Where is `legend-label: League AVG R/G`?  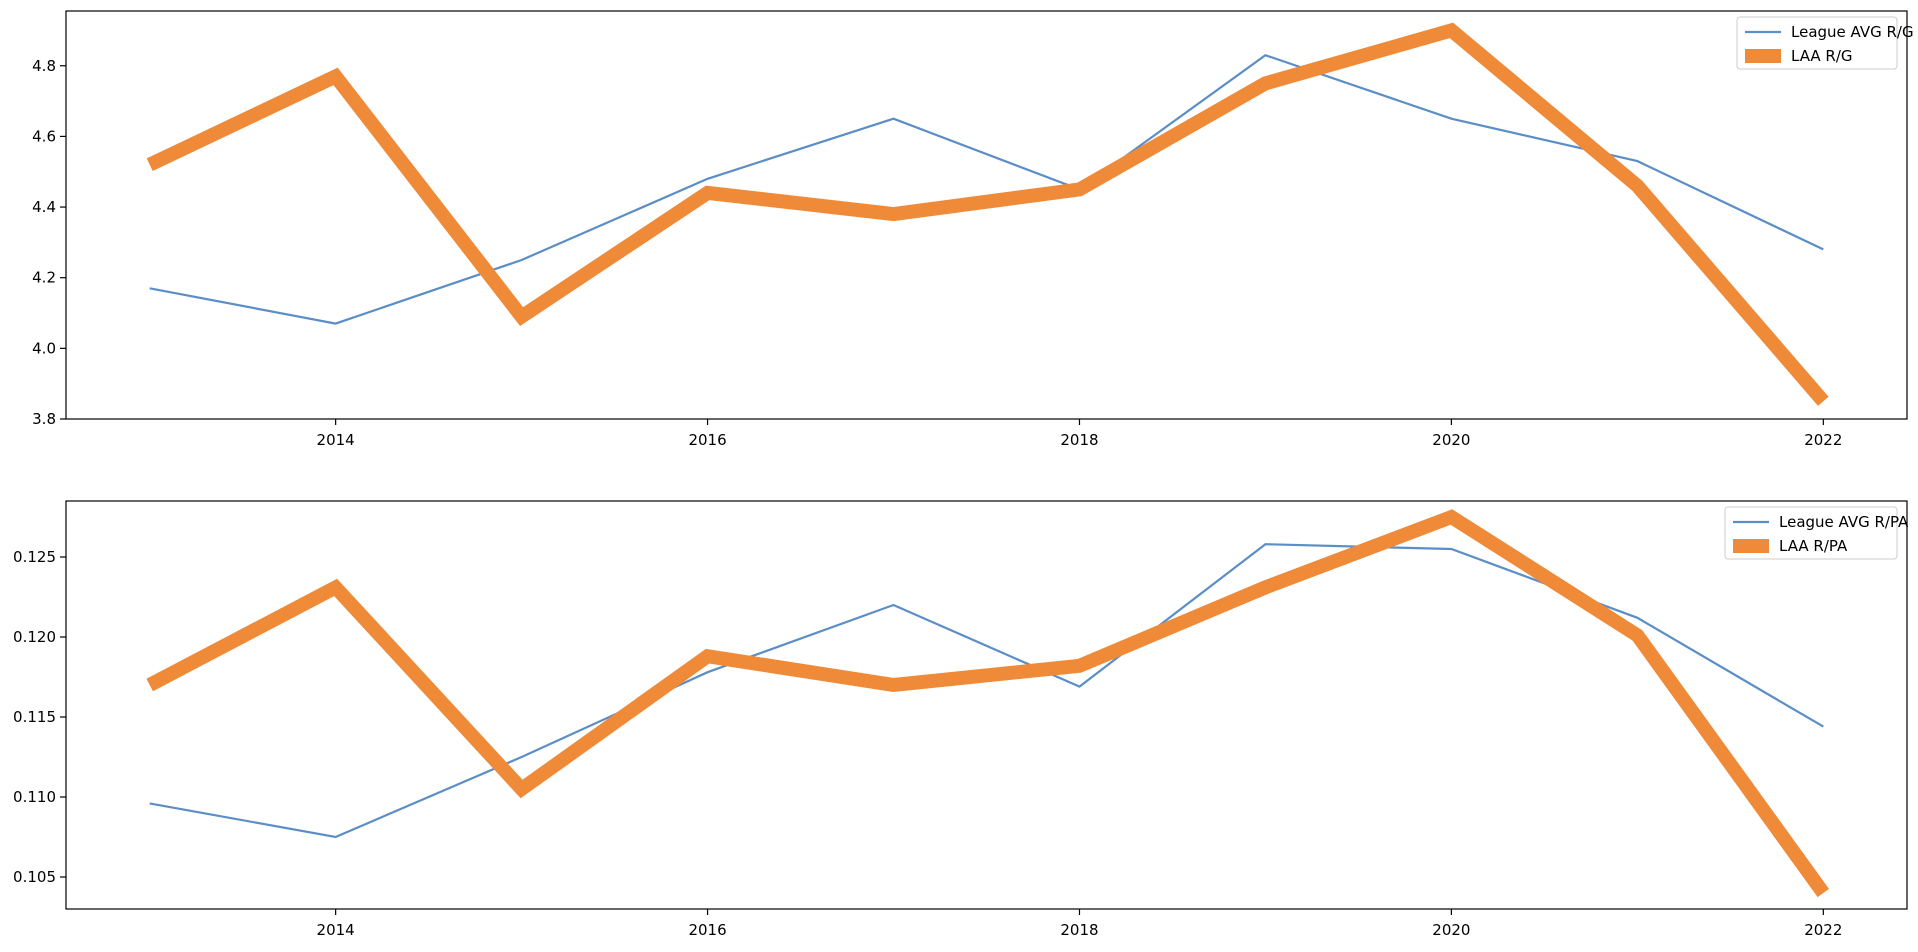
legend-label: League AVG R/G is located at coordinates (1852, 32).